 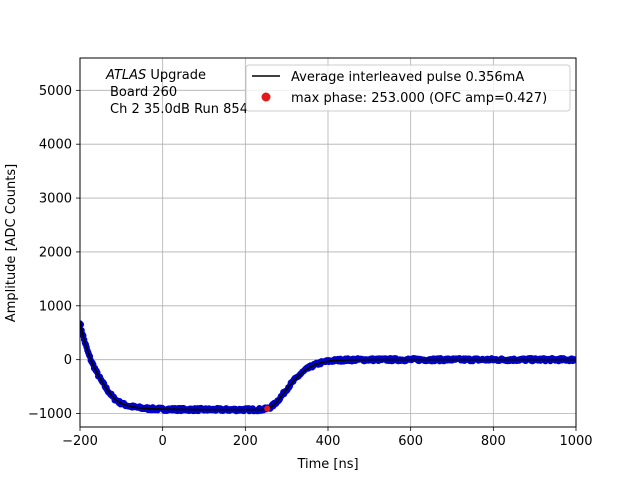 I want to click on x-tick-label: −200, so click(x=80, y=441).